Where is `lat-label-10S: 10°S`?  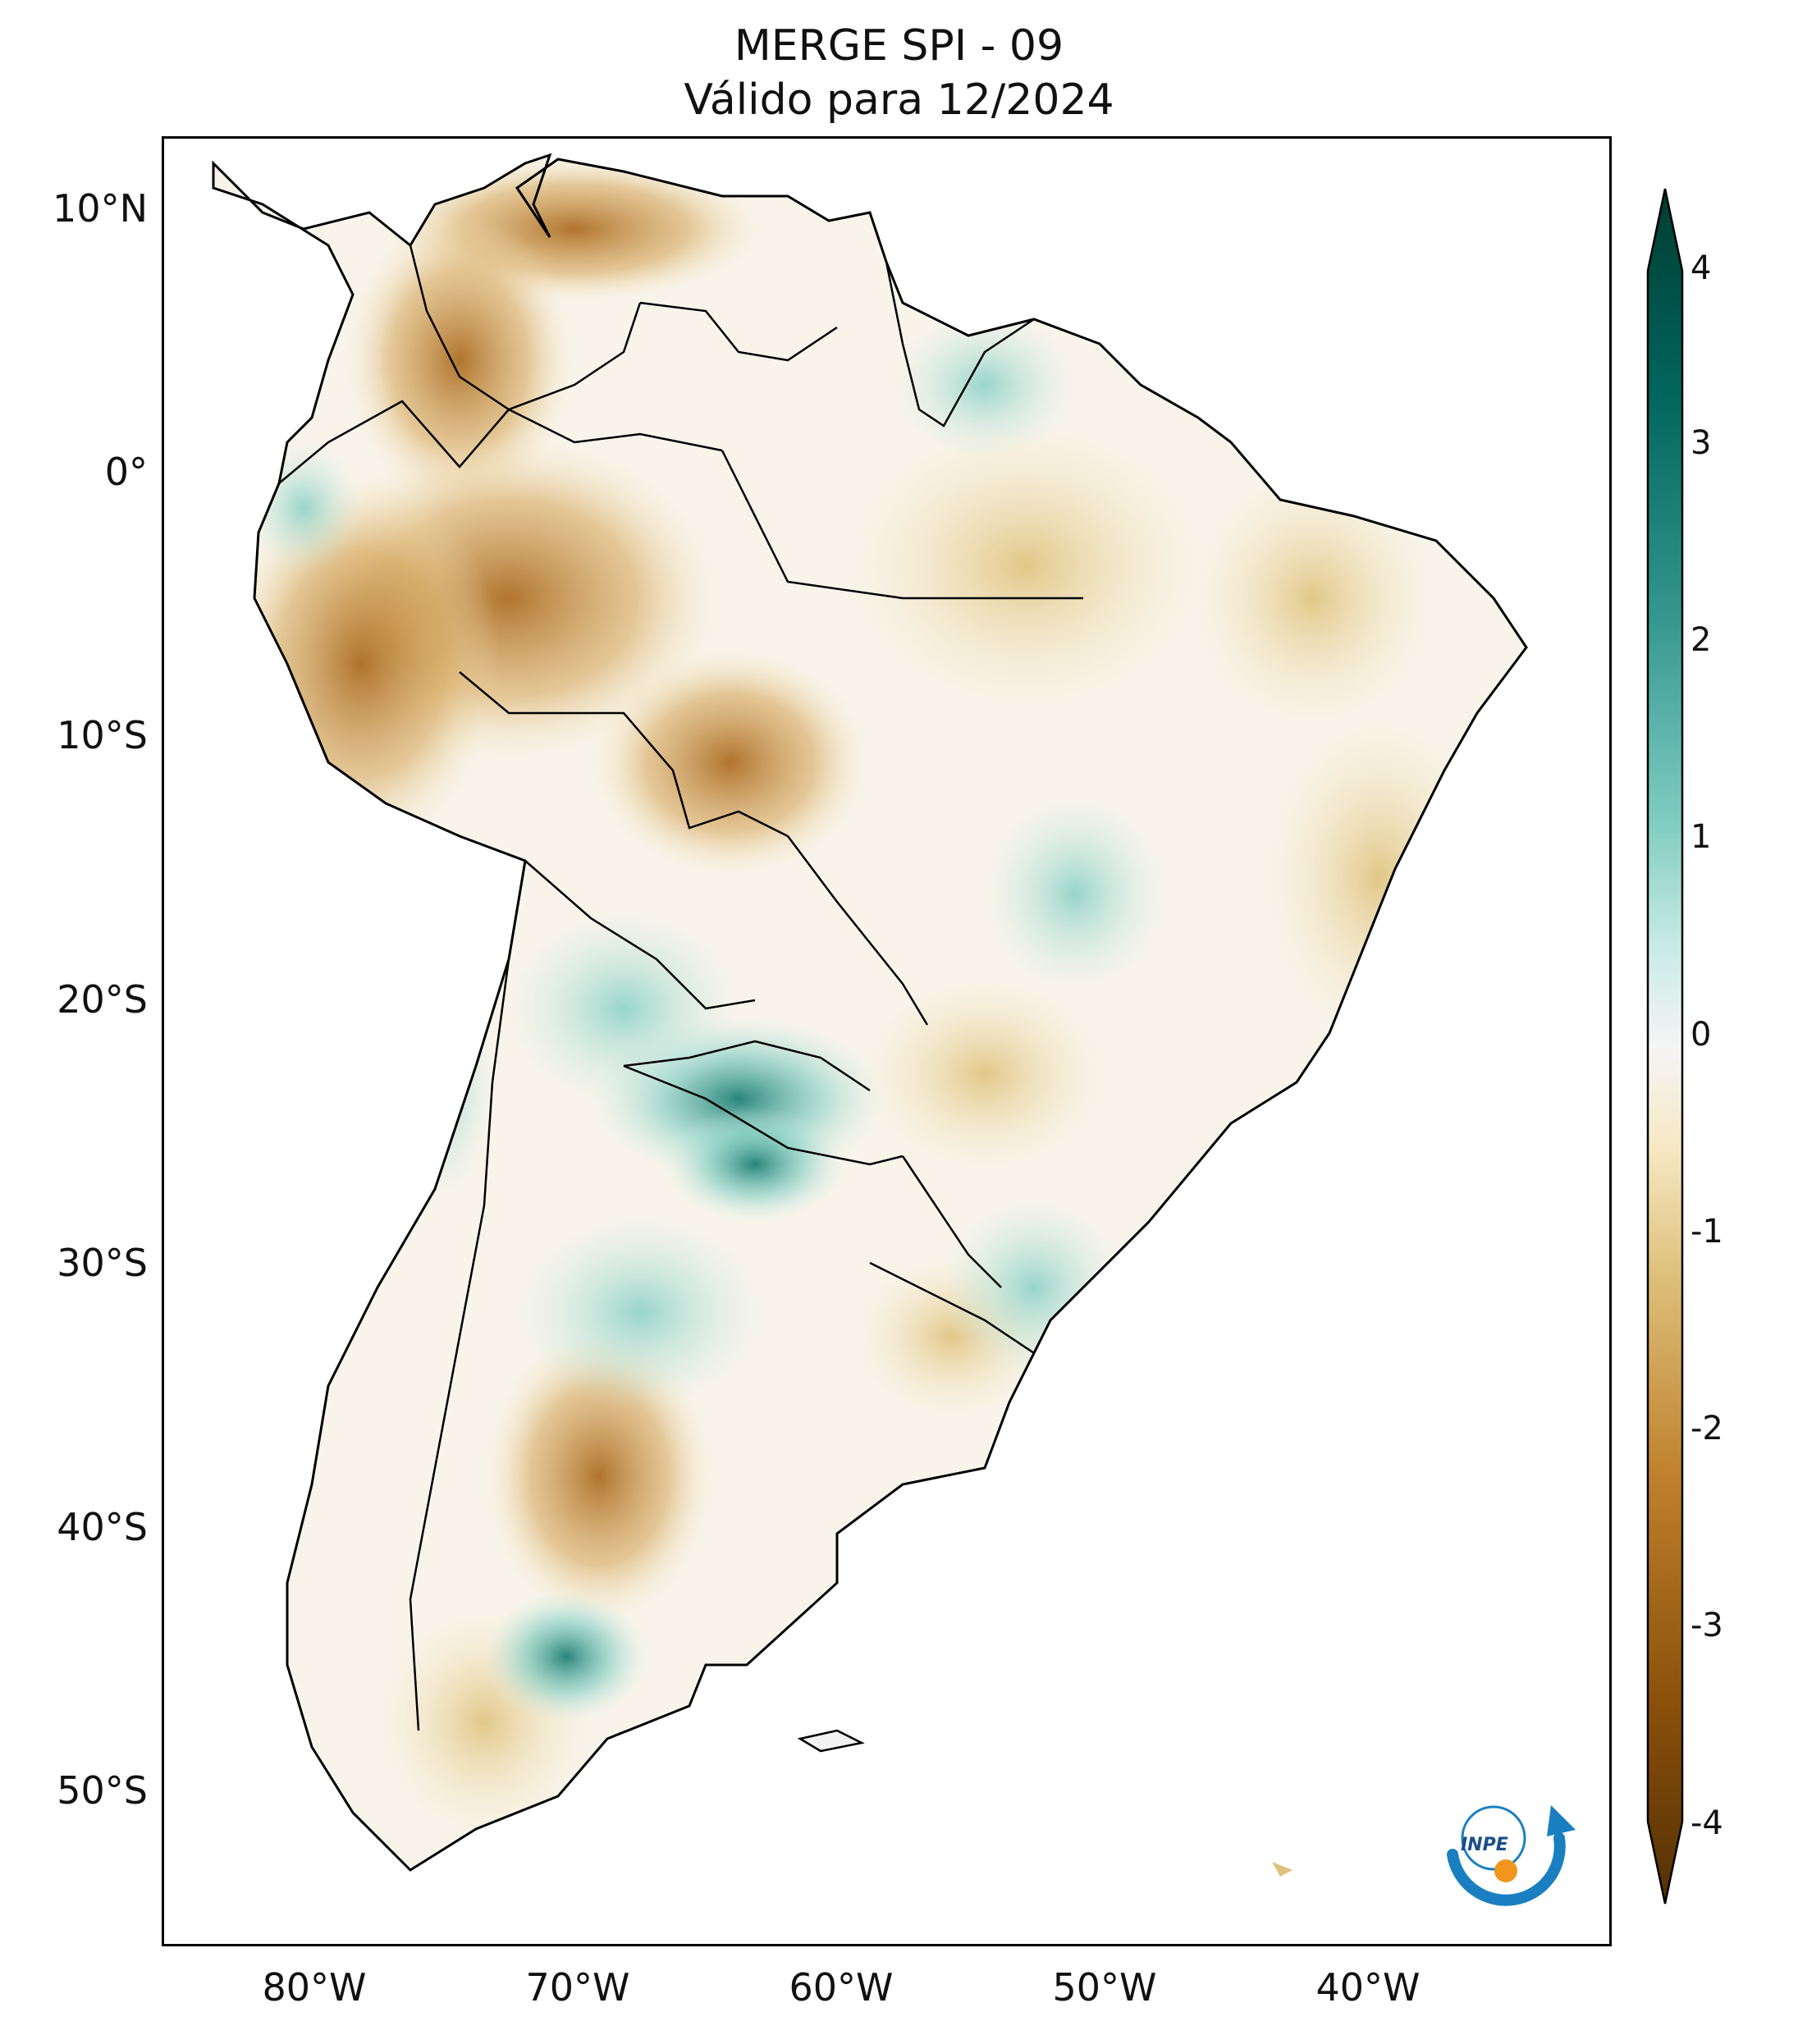 lat-label-10S: 10°S is located at coordinates (102, 735).